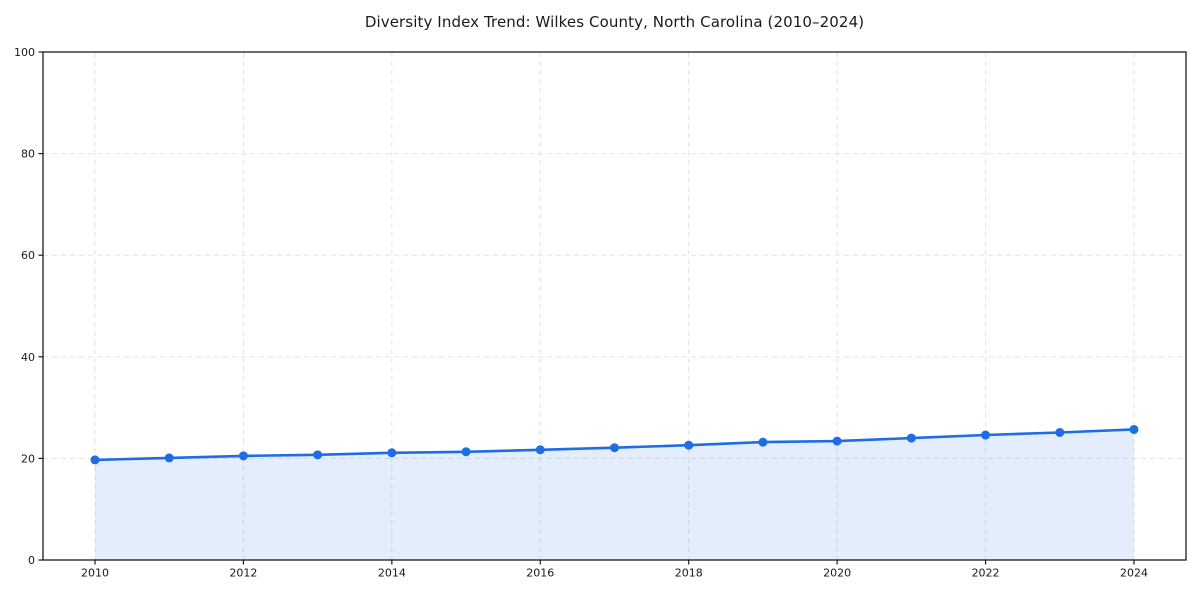  Describe the element at coordinates (28, 458) in the screenshot. I see `y-tick-label: 20` at that location.